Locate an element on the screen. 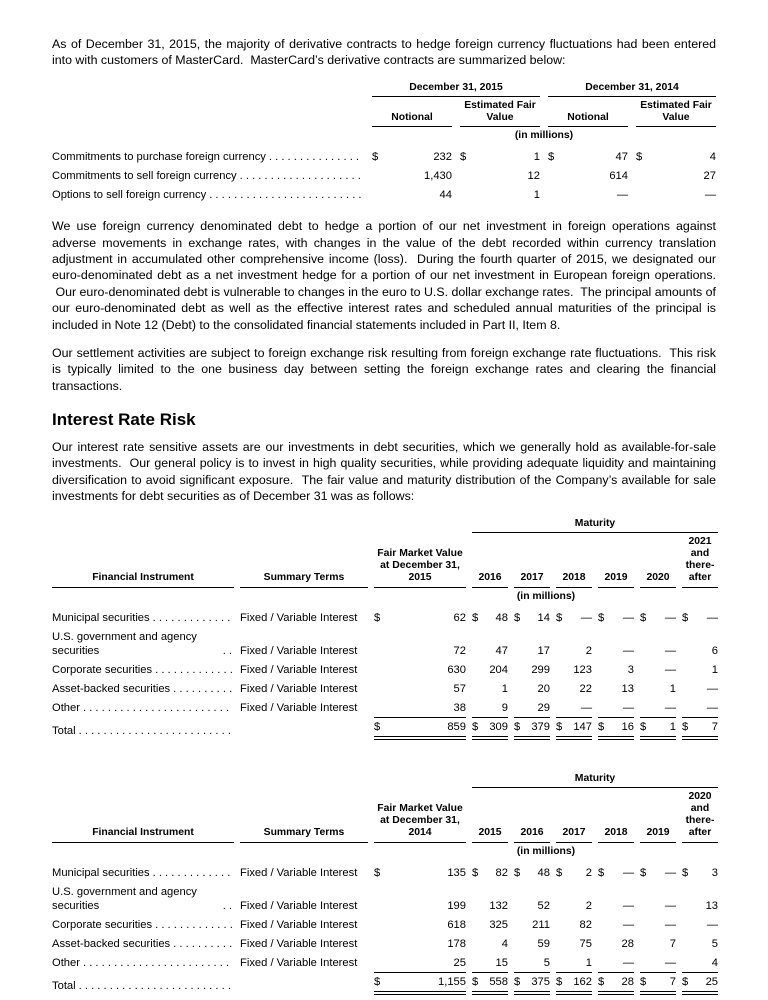 This screenshot has width=768, height=1000. cell-value: 7 is located at coordinates (672, 943).